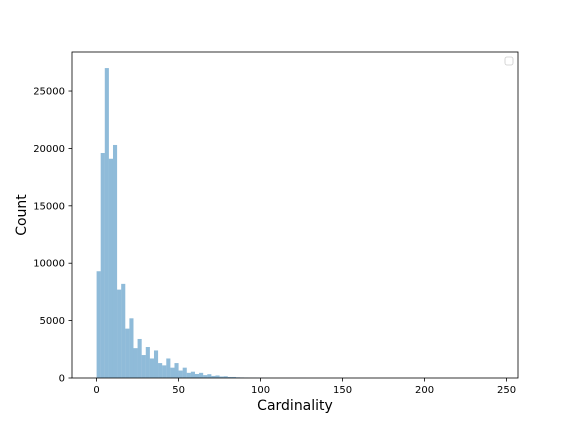  What do you see at coordinates (295, 406) in the screenshot?
I see `x-axis-label: Cardinality` at bounding box center [295, 406].